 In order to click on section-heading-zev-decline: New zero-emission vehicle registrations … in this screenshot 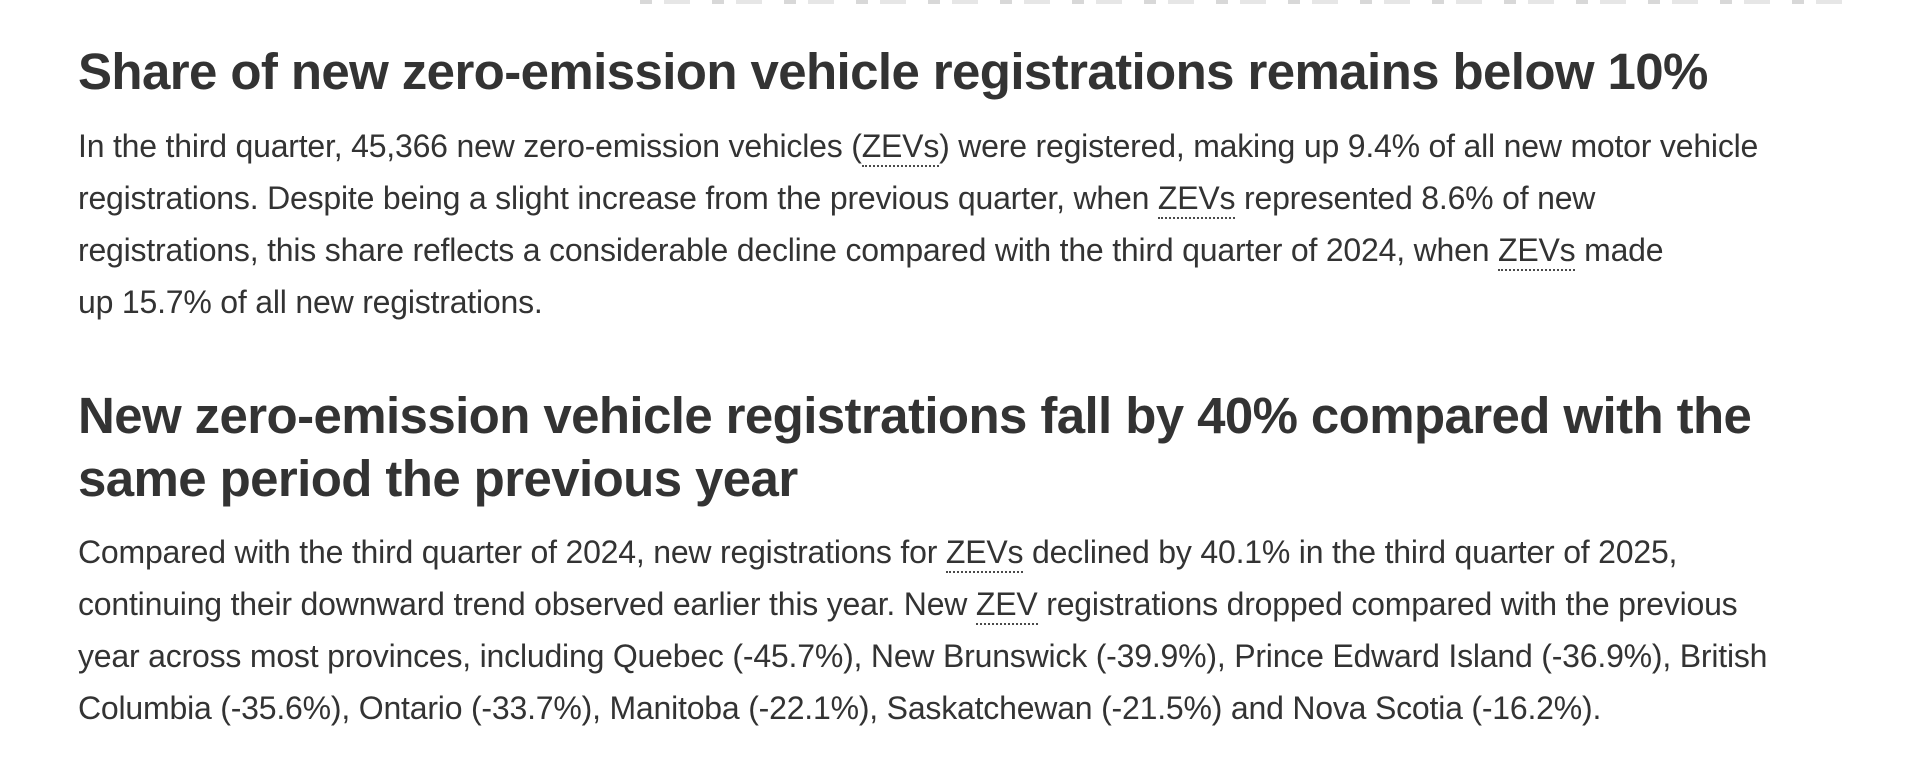, I will do `click(915, 447)`.